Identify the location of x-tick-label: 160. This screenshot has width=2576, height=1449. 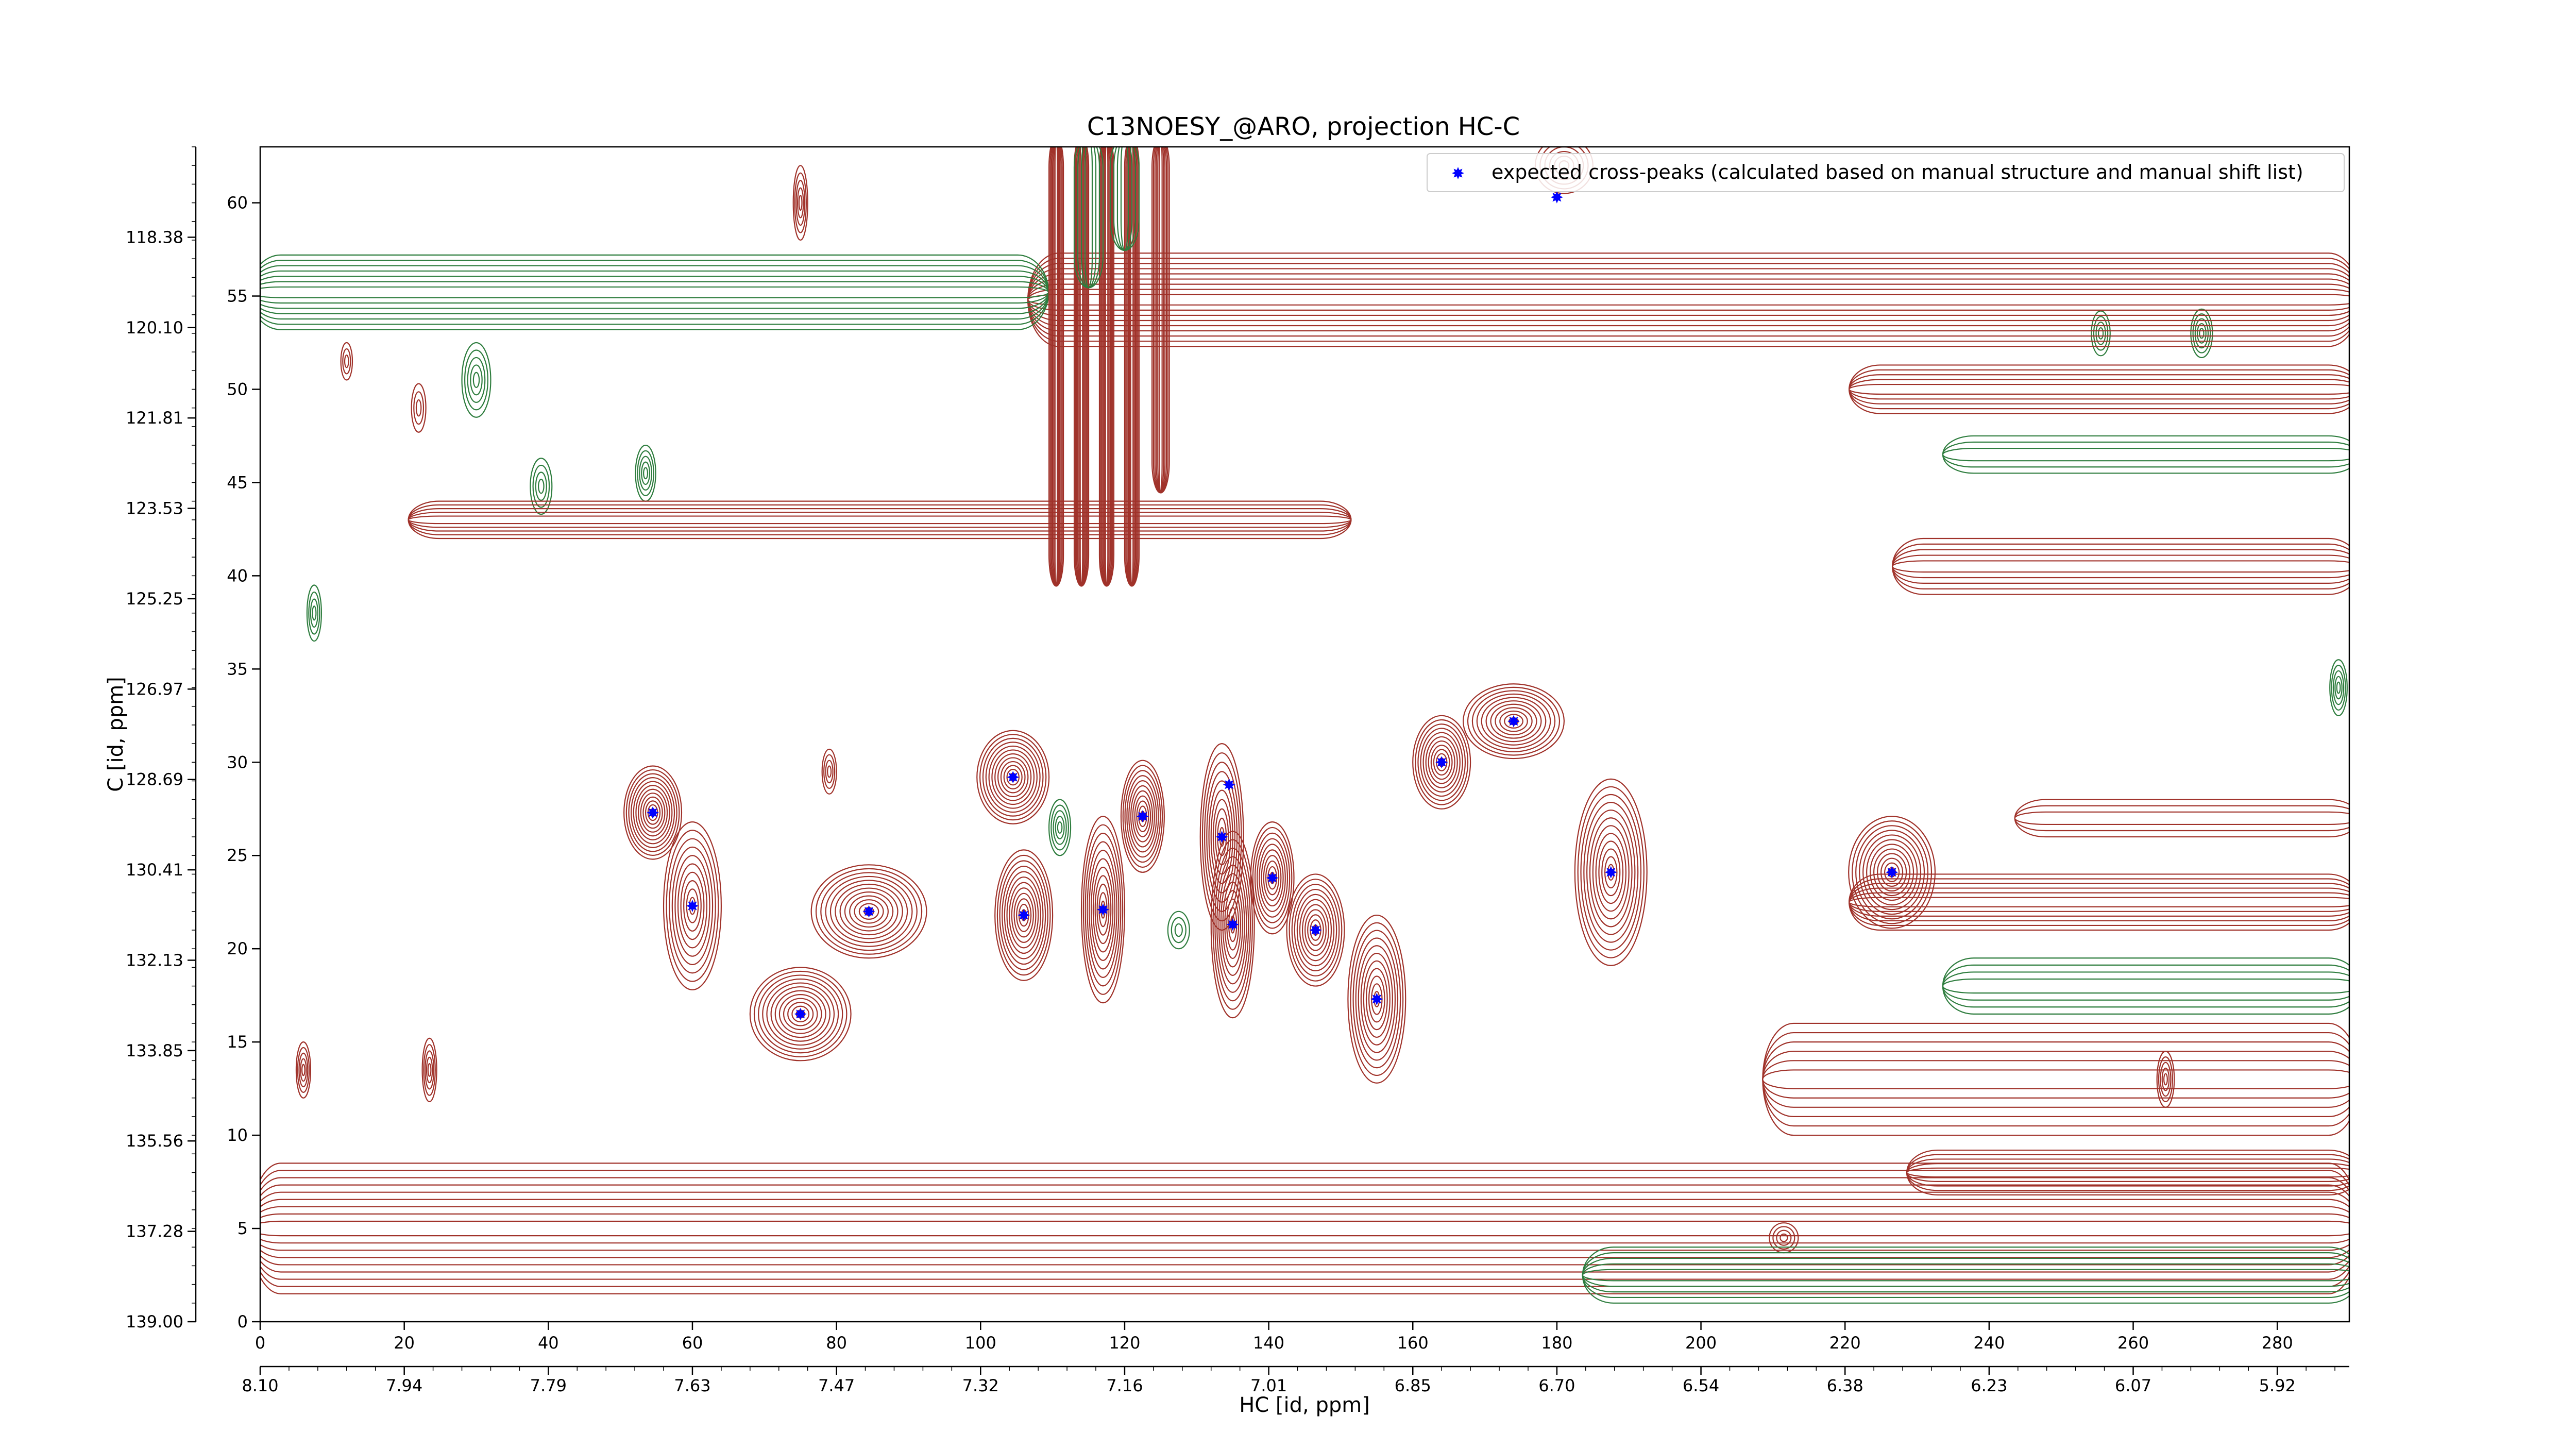
(1413, 1343).